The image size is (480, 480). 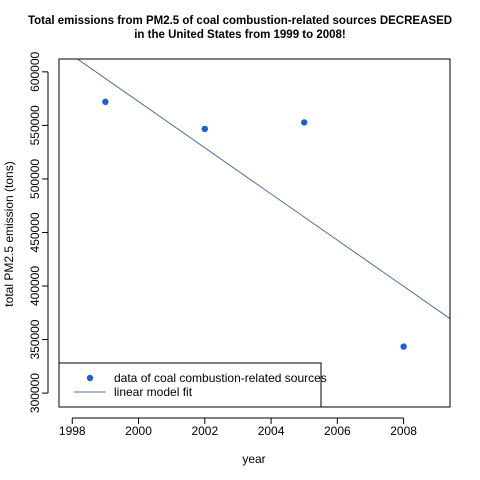 What do you see at coordinates (204, 431) in the screenshot?
I see `x-tick-label: 2002` at bounding box center [204, 431].